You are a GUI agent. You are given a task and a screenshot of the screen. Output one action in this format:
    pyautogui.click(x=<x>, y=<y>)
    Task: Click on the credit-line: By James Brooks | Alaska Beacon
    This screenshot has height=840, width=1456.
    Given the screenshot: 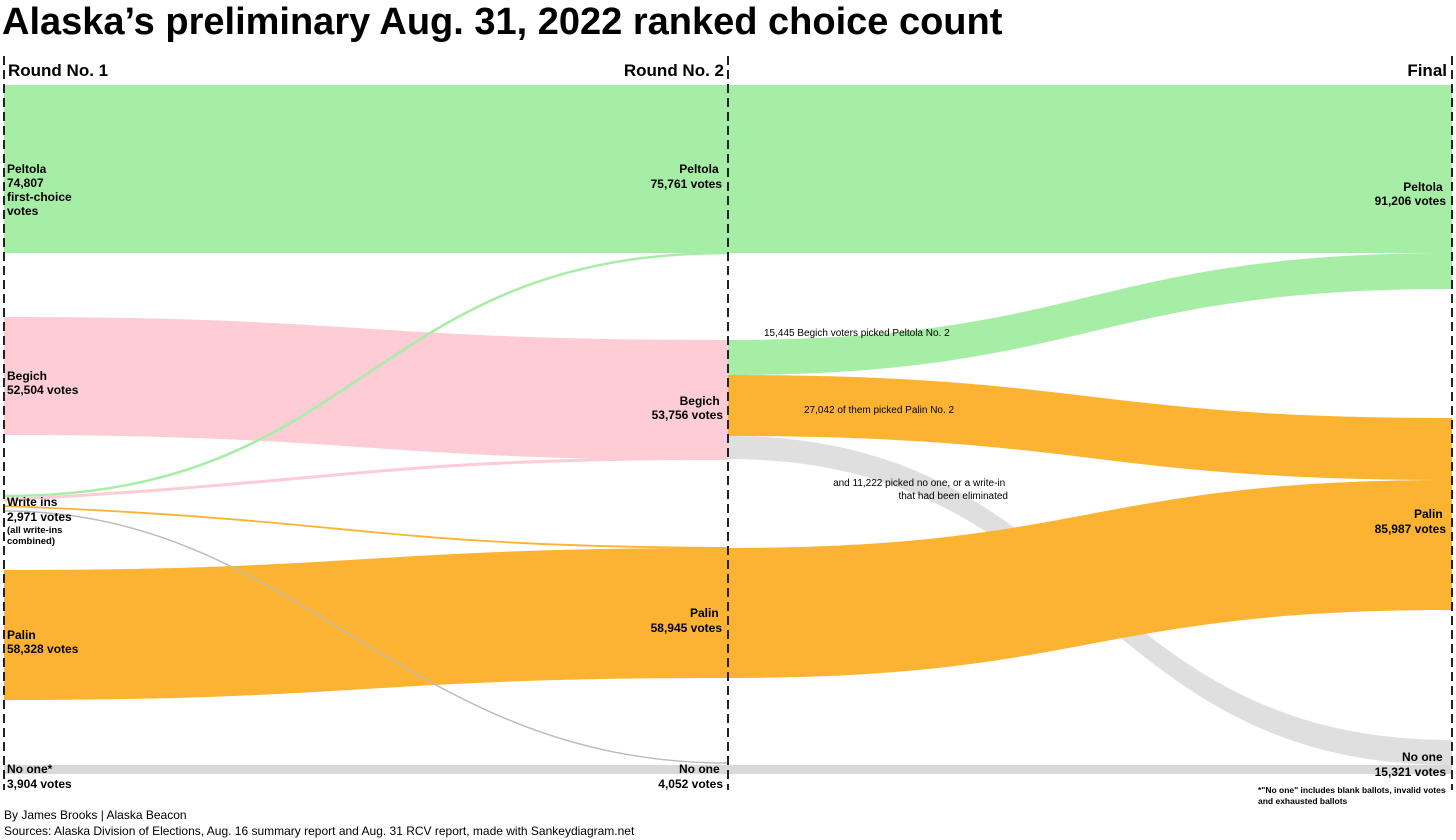 What is the action you would take?
    pyautogui.click(x=95, y=815)
    